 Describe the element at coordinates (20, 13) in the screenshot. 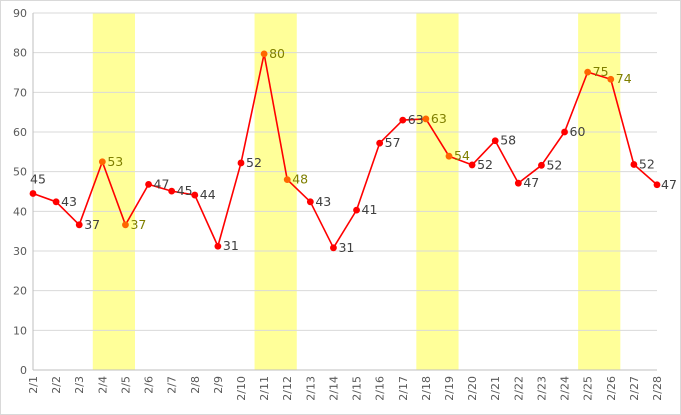

I see `y-tick-label: 90` at that location.